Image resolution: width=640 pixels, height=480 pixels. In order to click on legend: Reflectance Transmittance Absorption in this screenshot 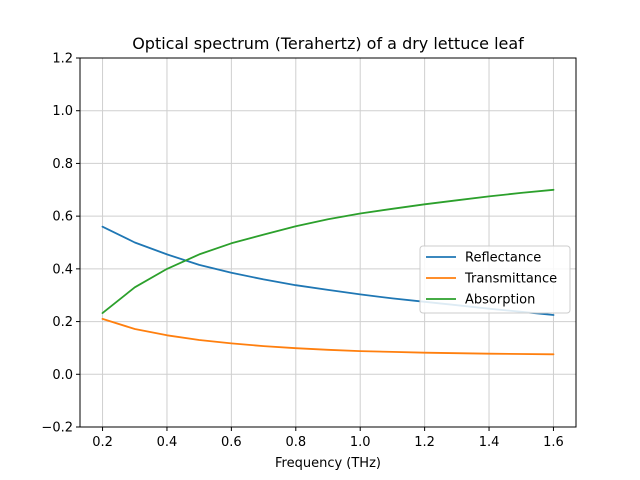, I will do `click(495, 279)`.